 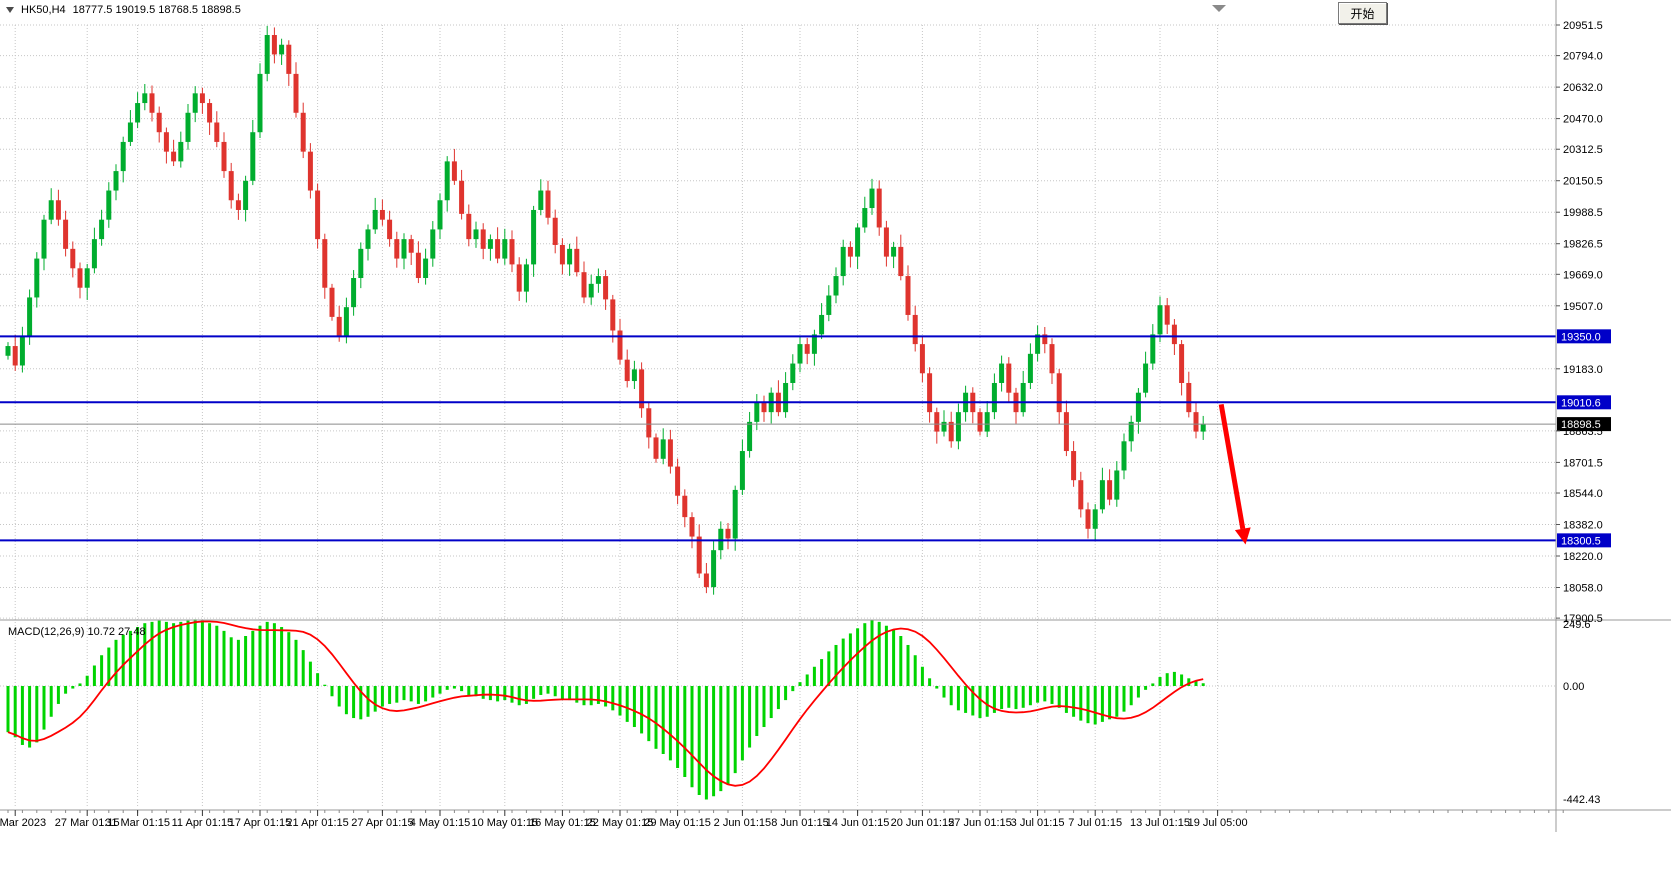 What do you see at coordinates (203, 823) in the screenshot?
I see `time-axis-label: 11 Apr 01:15` at bounding box center [203, 823].